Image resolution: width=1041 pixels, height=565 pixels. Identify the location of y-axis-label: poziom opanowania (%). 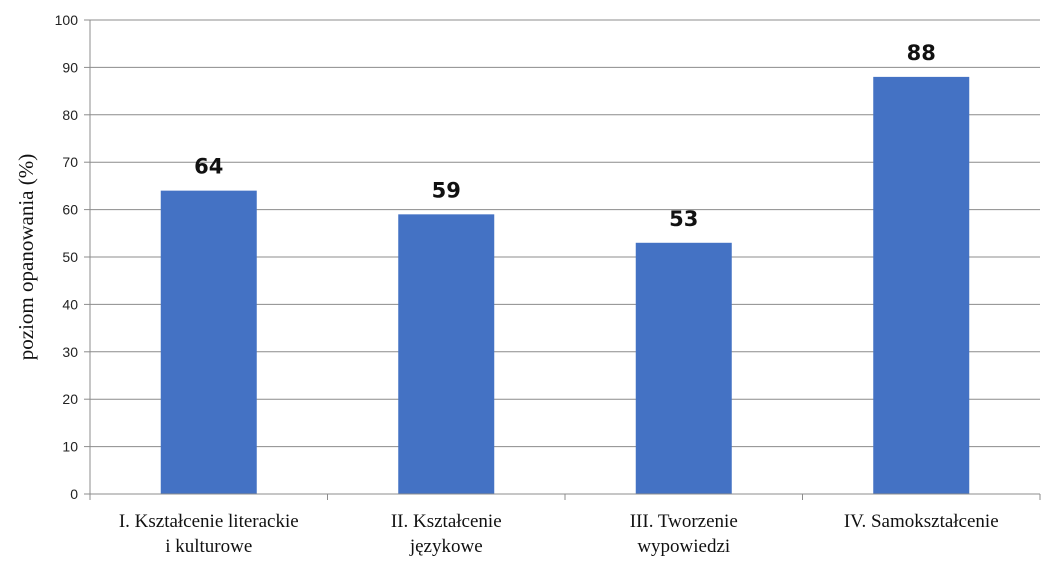
(26, 257).